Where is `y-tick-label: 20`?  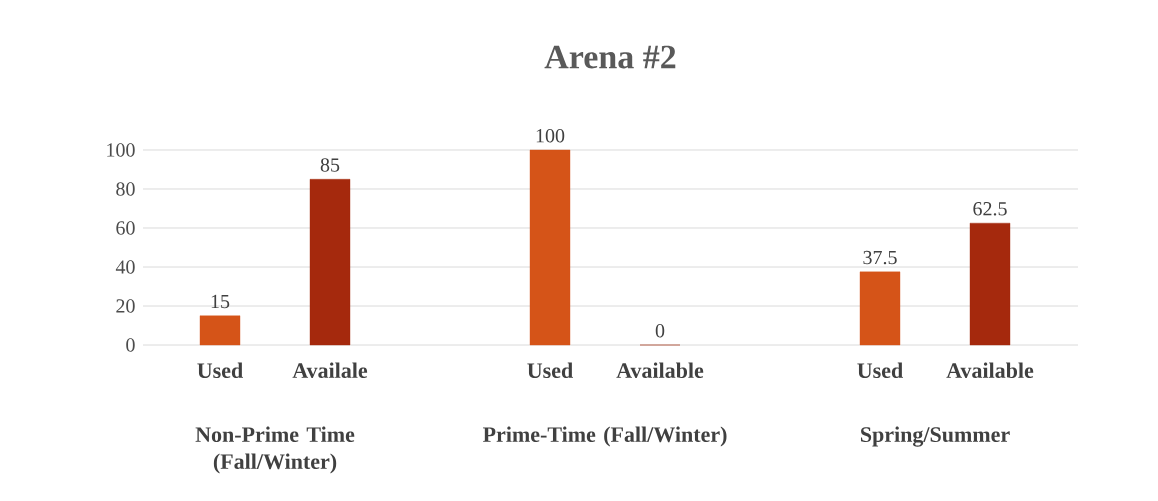
y-tick-label: 20 is located at coordinates (125, 306).